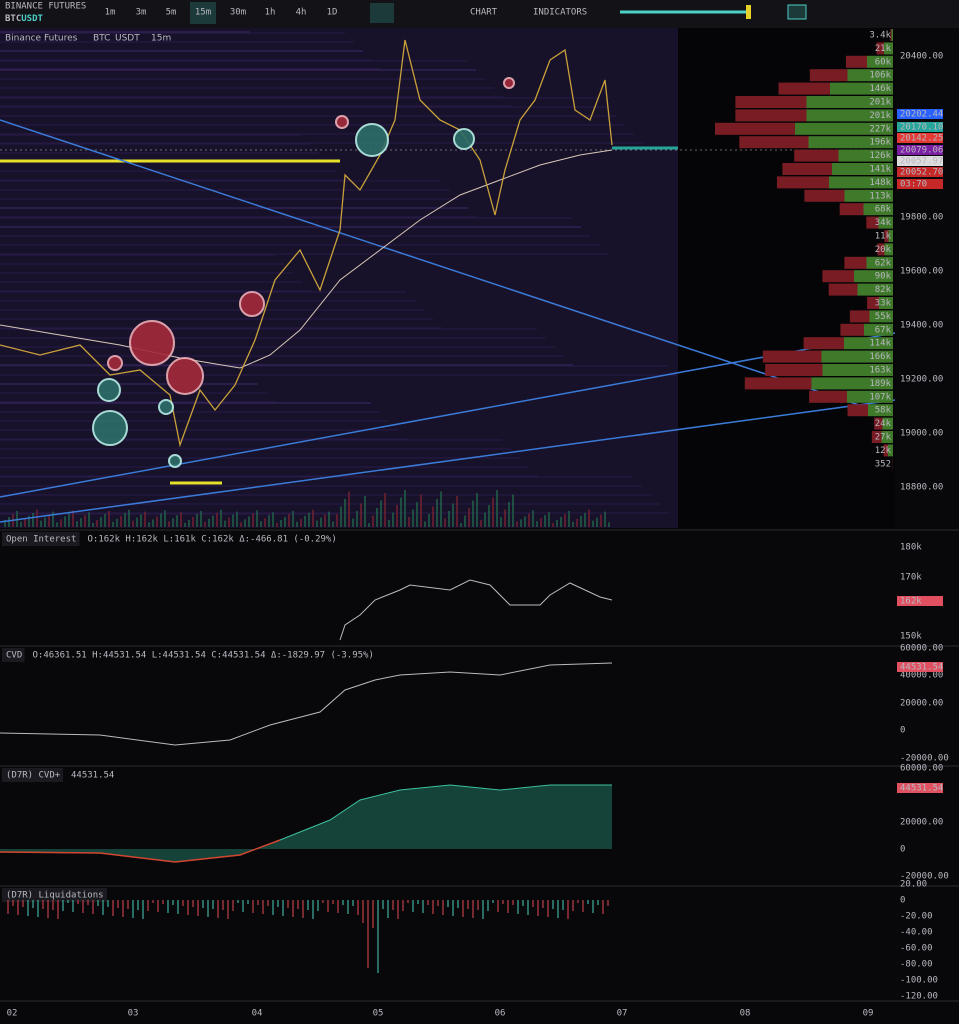 The height and width of the screenshot is (1024, 959). Describe the element at coordinates (880, 170) in the screenshot. I see `volume-profile-label: 141k` at that location.